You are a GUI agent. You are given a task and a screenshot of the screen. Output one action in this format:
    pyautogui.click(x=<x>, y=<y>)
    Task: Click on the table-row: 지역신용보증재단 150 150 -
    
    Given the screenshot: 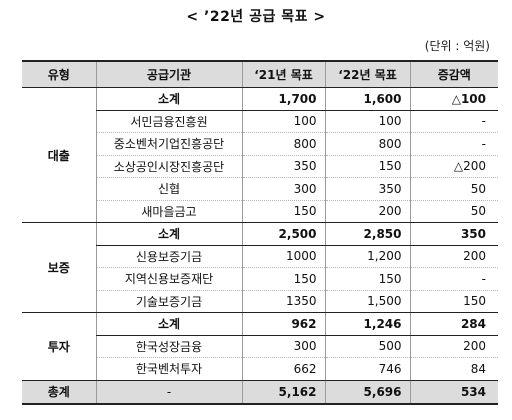 What is the action you would take?
    pyautogui.click(x=260, y=279)
    